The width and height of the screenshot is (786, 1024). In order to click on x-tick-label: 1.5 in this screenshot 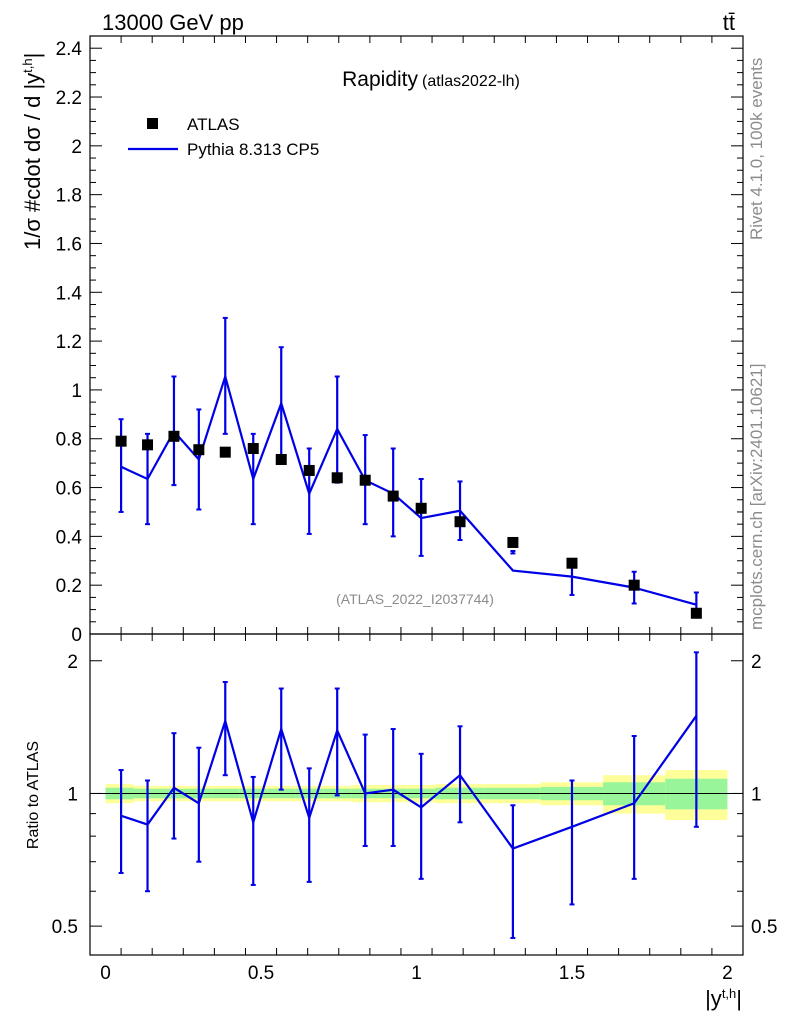, I will do `click(572, 973)`.